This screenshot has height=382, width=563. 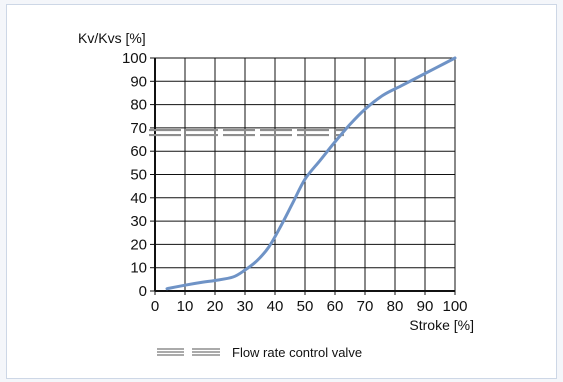 What do you see at coordinates (155, 306) in the screenshot?
I see `x-tick-label: 0` at bounding box center [155, 306].